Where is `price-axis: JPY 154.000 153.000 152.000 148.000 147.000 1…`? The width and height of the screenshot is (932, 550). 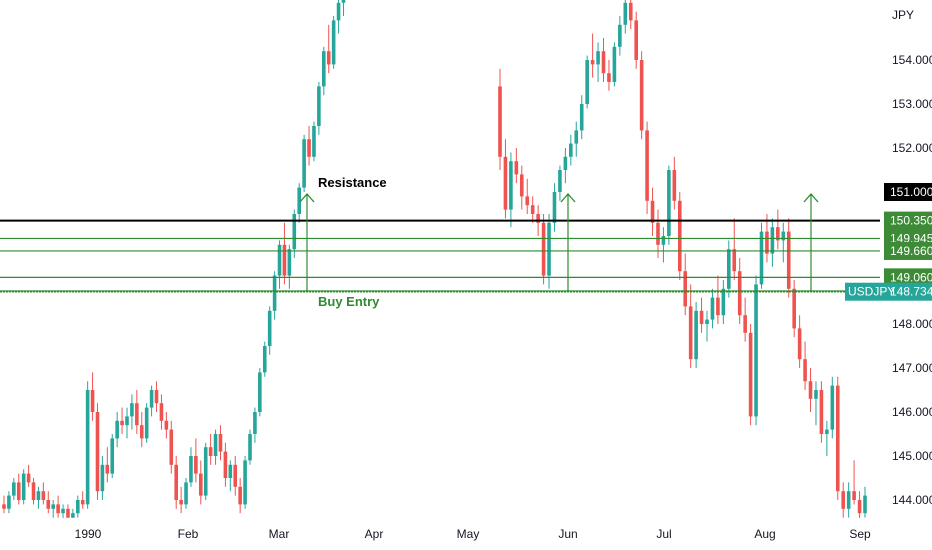 price-axis: JPY 154.000 153.000 152.000 148.000 147.000 1… is located at coordinates (912, 257).